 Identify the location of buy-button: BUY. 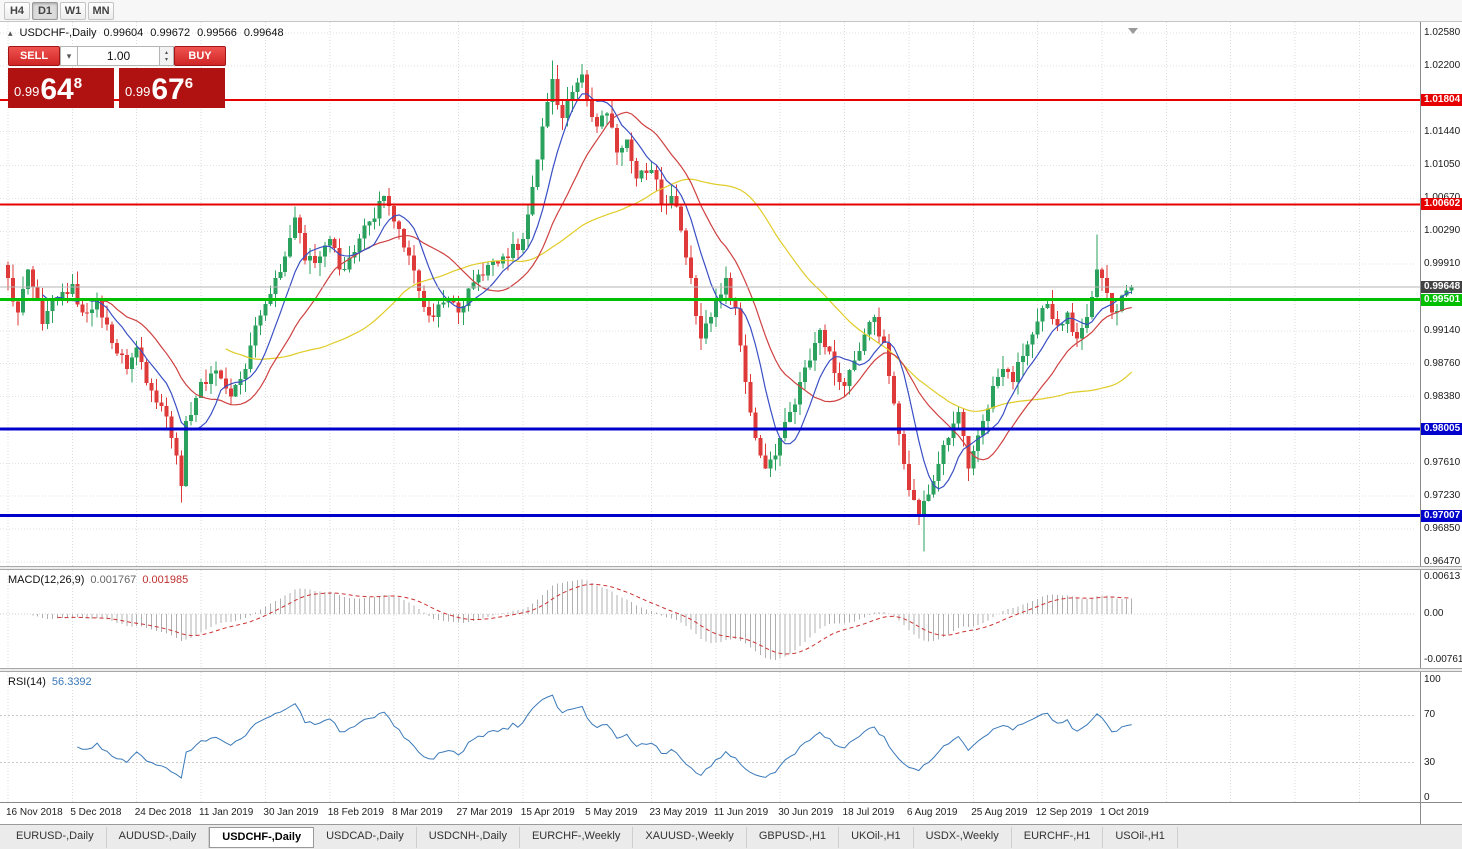
(200, 56).